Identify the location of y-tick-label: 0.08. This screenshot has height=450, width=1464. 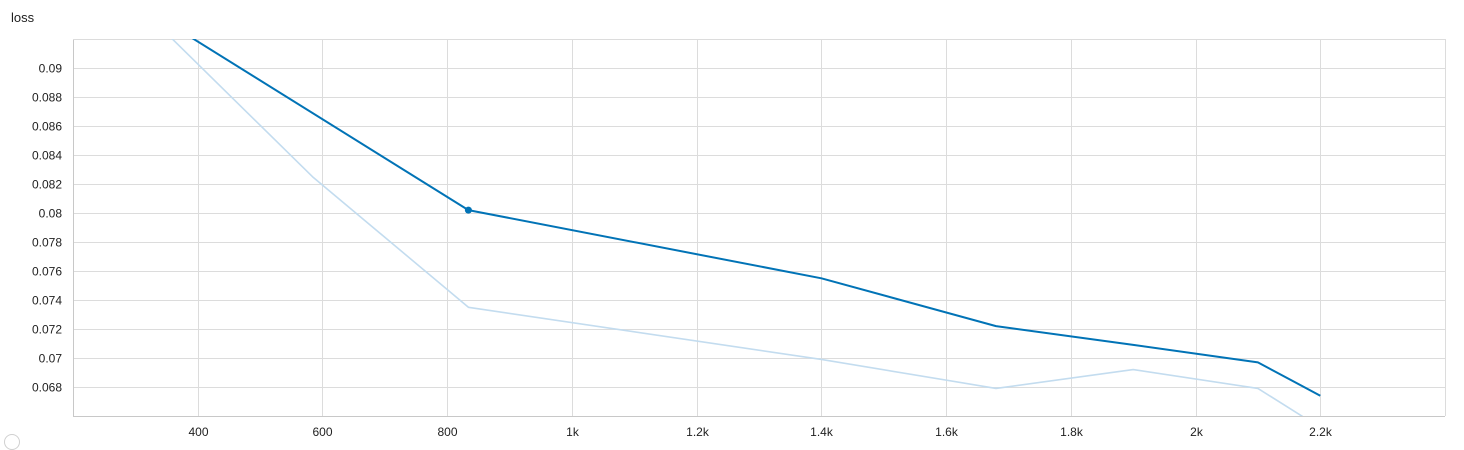
(51, 214).